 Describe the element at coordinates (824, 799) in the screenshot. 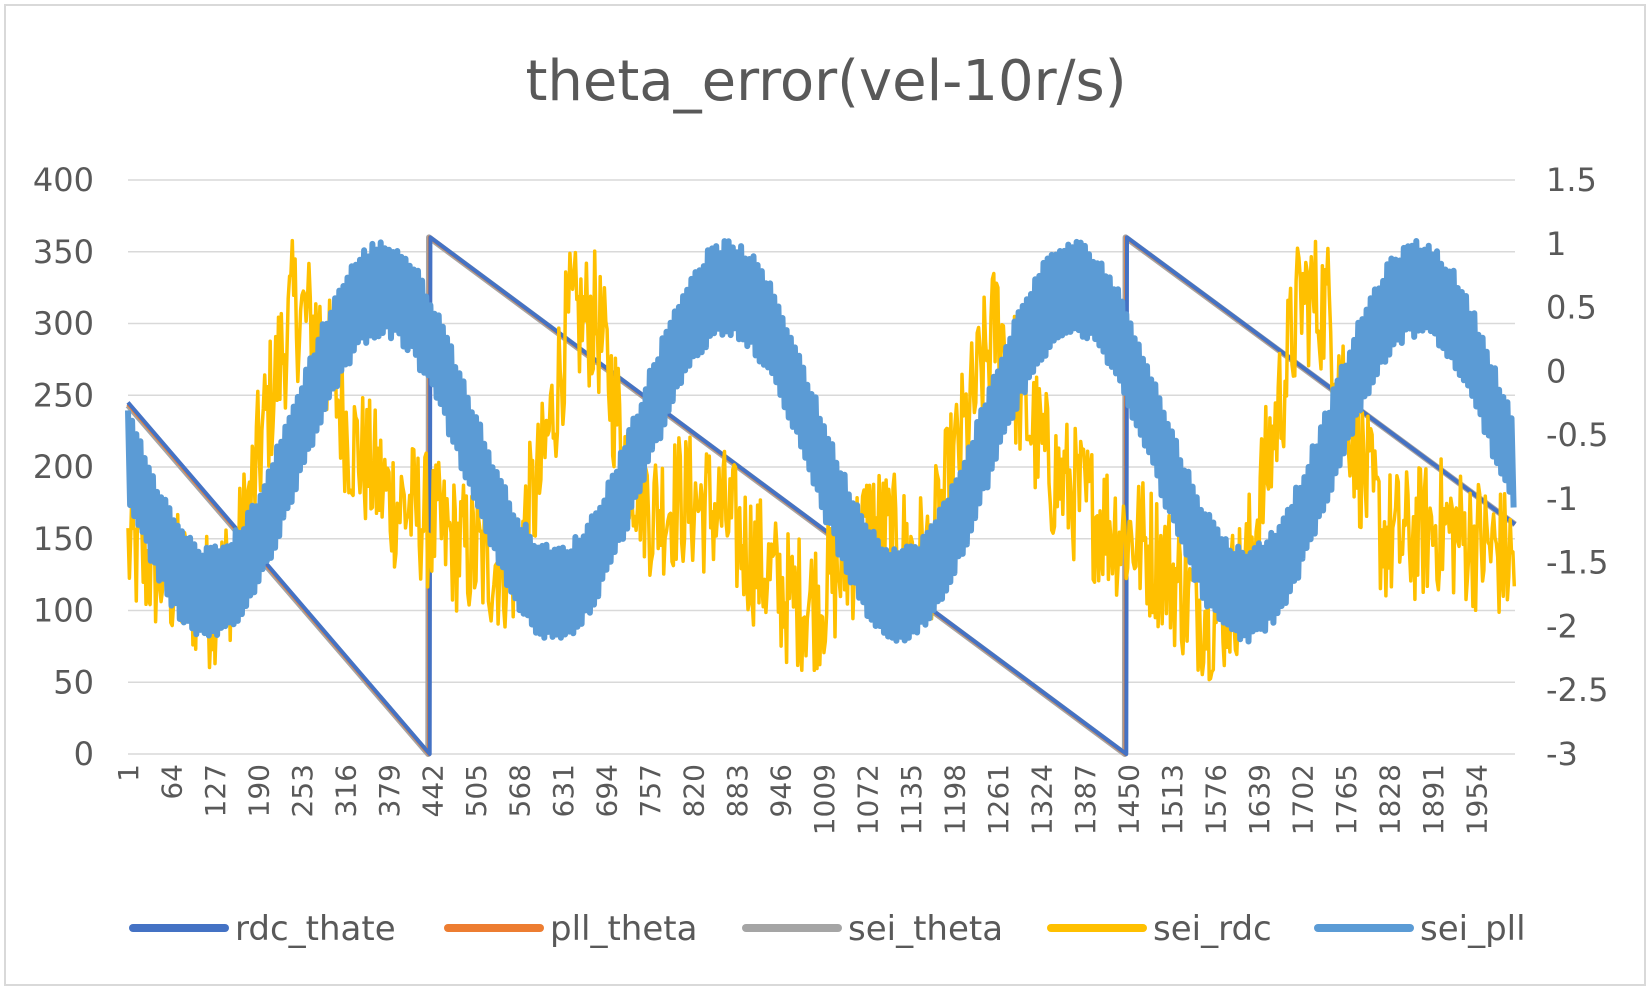

I see `x-tick-label: 1009` at that location.